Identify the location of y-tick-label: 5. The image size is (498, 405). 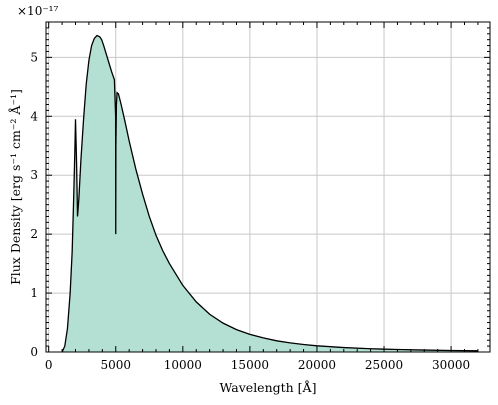
(34, 57).